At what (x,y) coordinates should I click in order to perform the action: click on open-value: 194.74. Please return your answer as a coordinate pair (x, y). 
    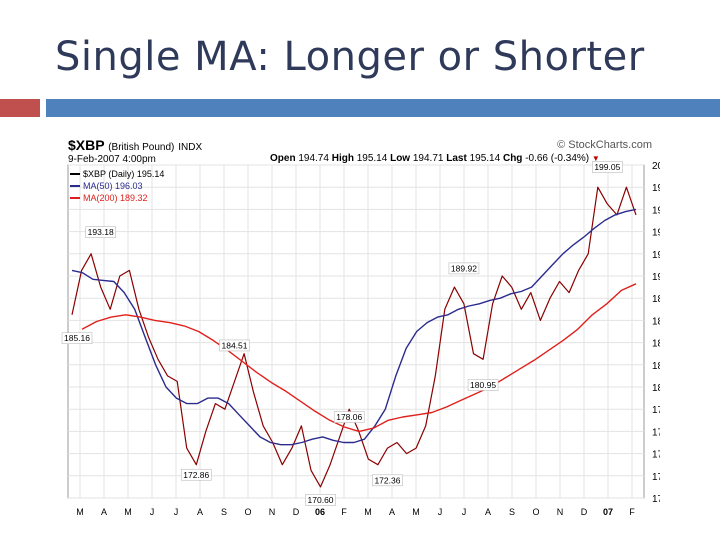
    Looking at the image, I should click on (313, 158).